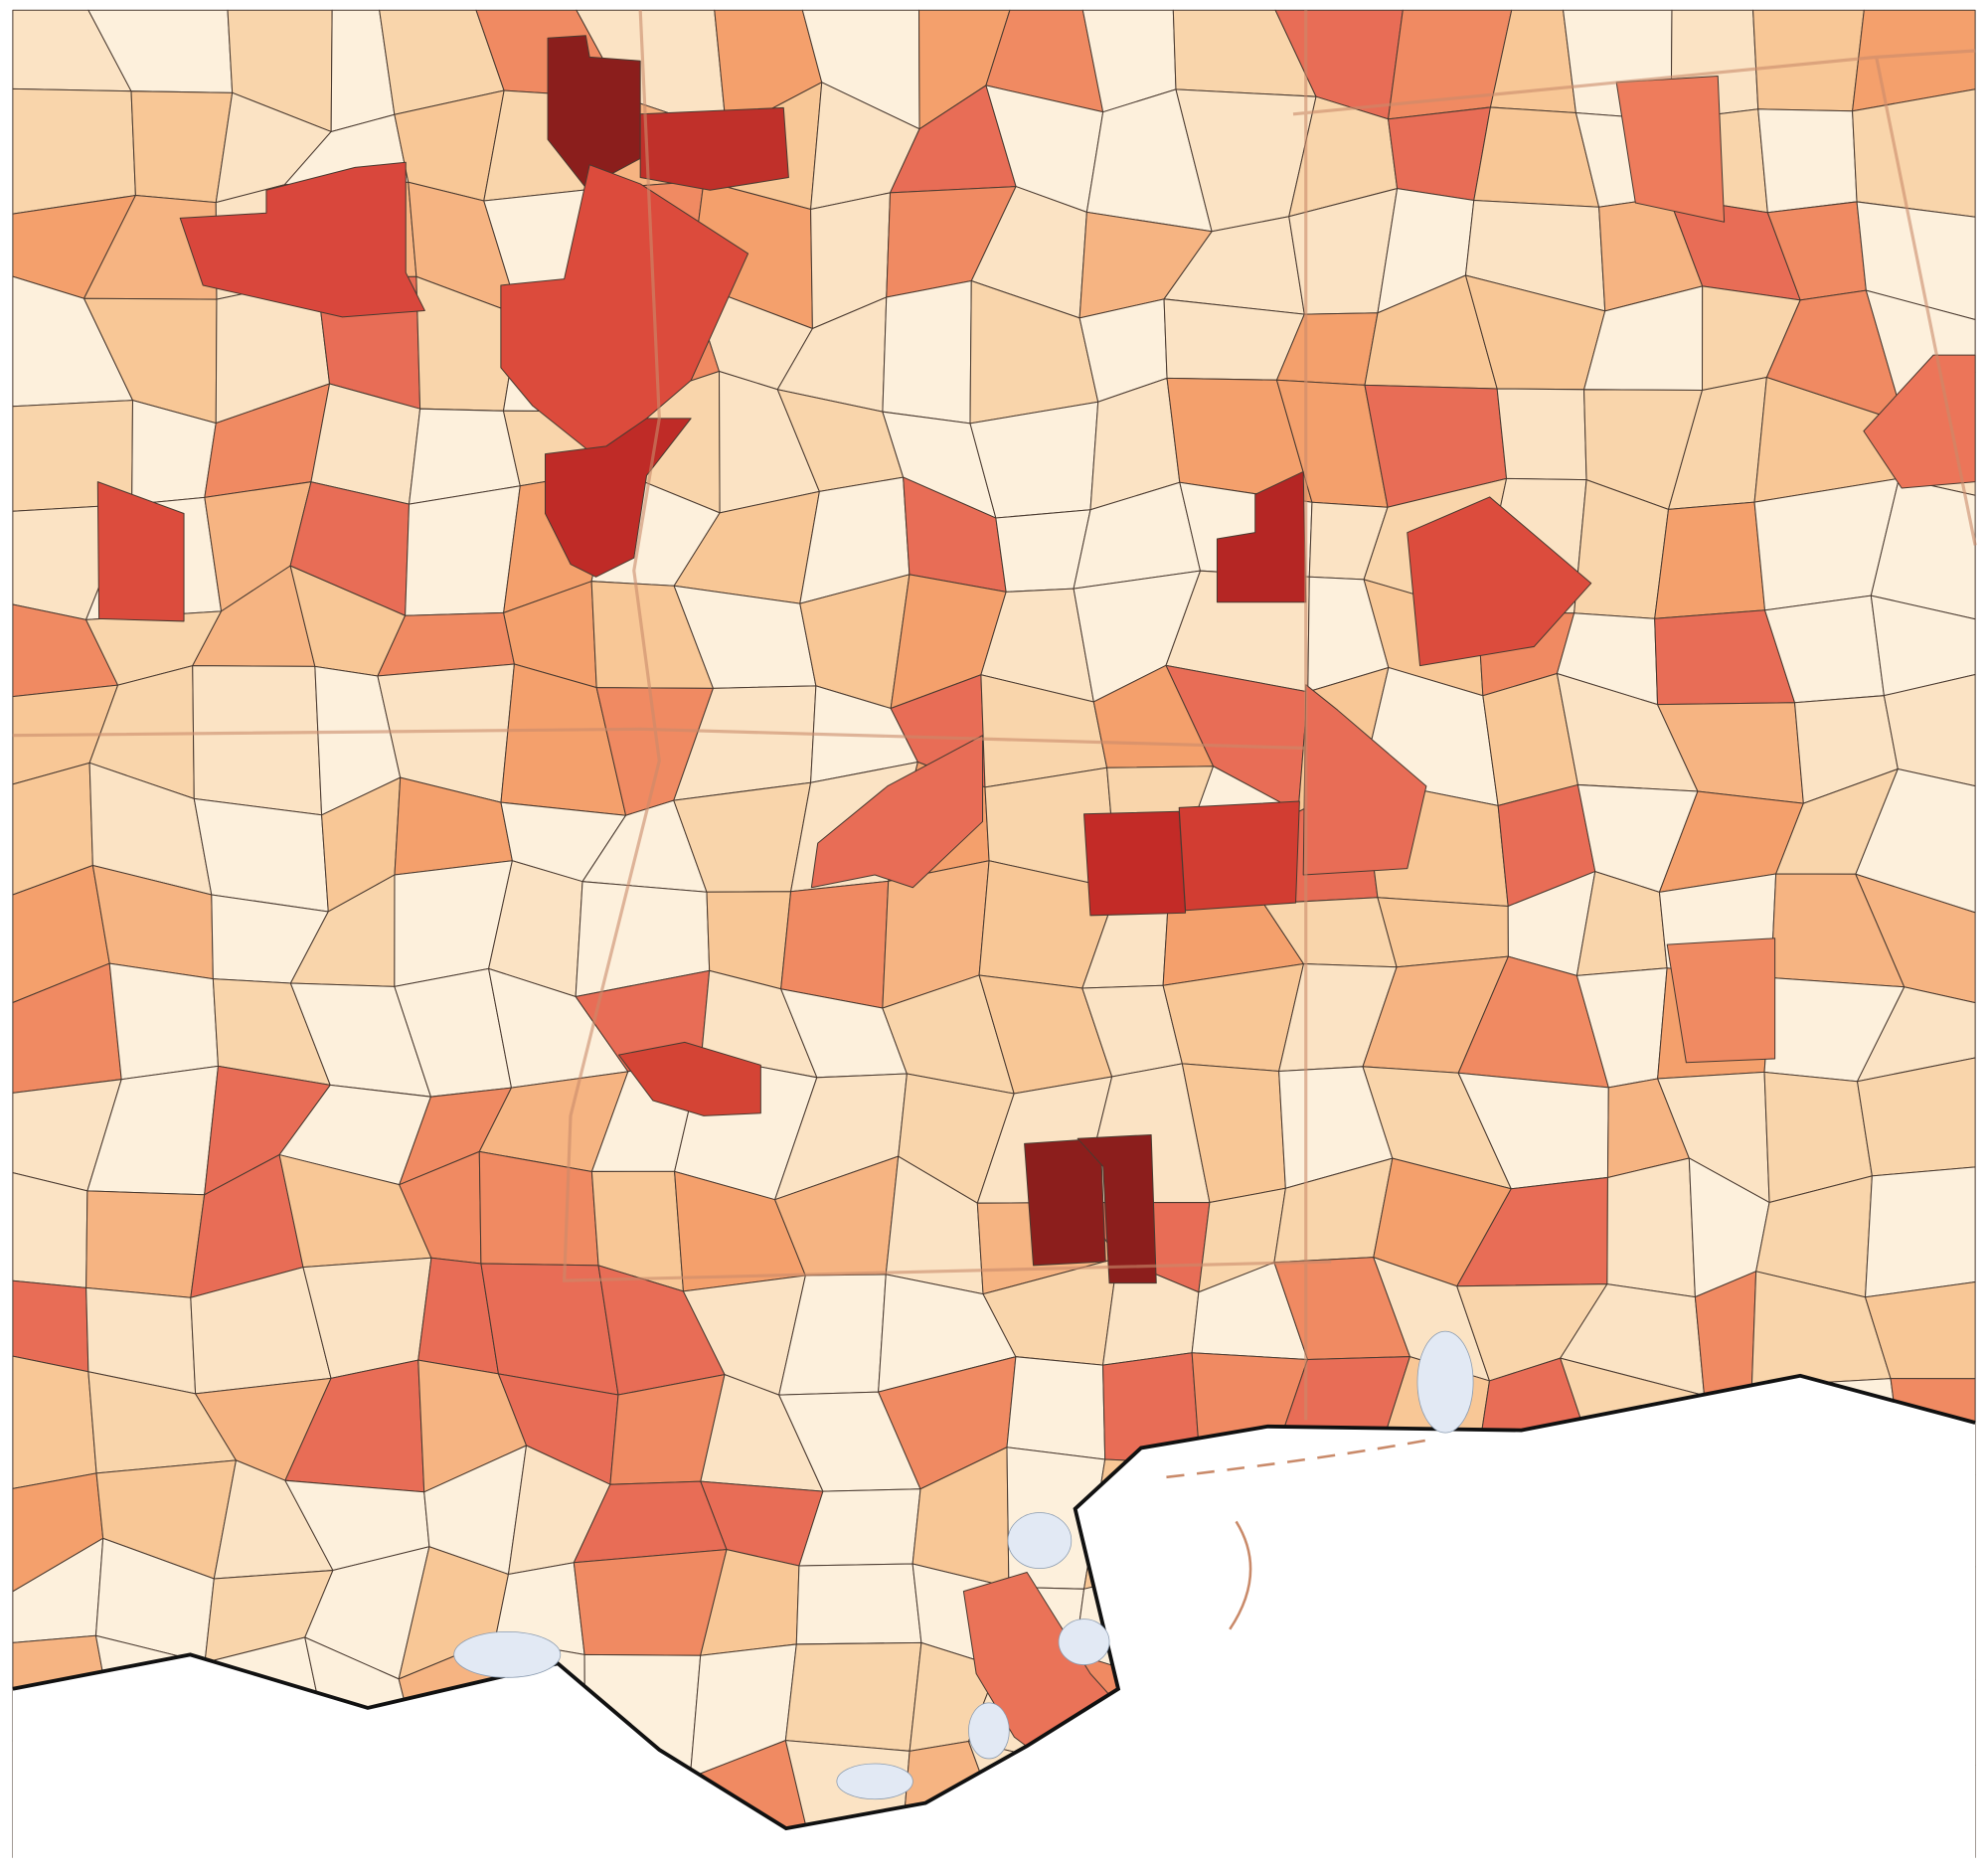  Describe the element at coordinates (507, 1654) in the screenshot. I see `lake` at that location.